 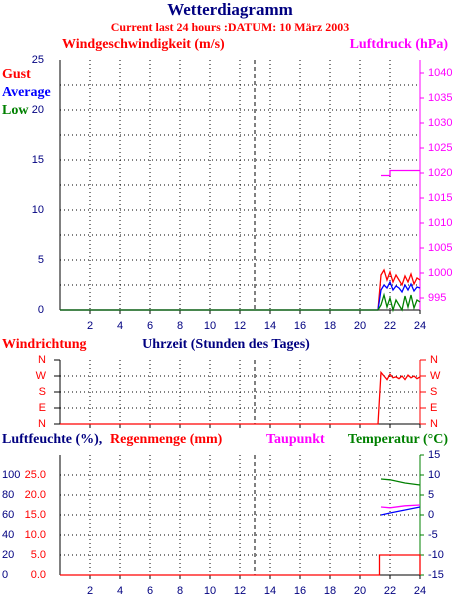 What do you see at coordinates (16, 74) in the screenshot?
I see `legend-label: Gust` at bounding box center [16, 74].